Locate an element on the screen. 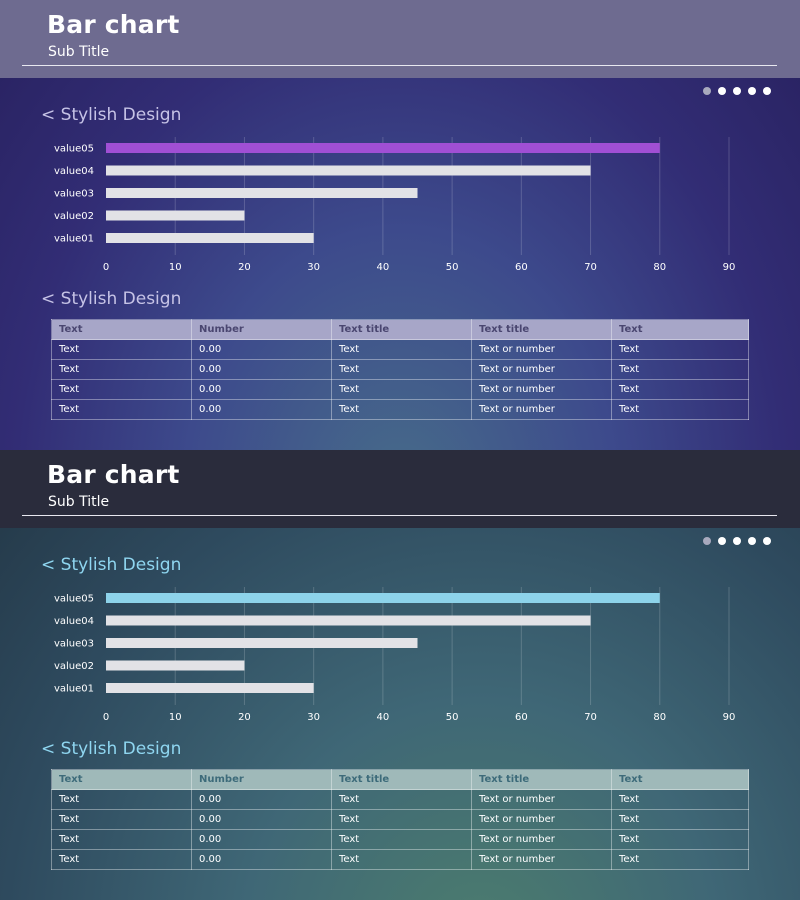  x-tick-label: 80 is located at coordinates (659, 267).